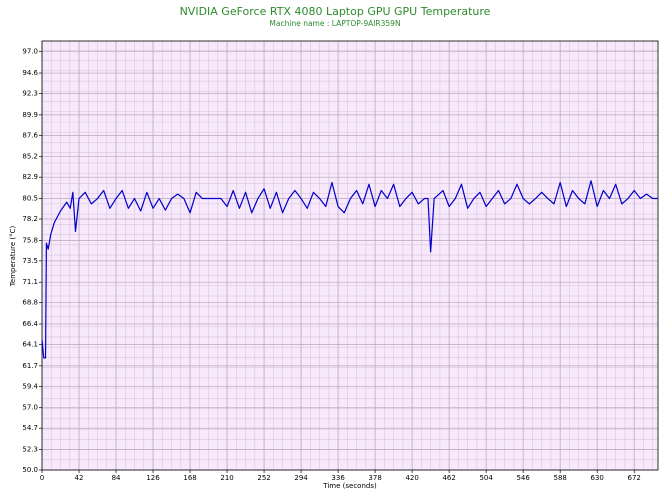 The width and height of the screenshot is (670, 502). Describe the element at coordinates (79, 478) in the screenshot. I see `x-tick-label: 42` at that location.